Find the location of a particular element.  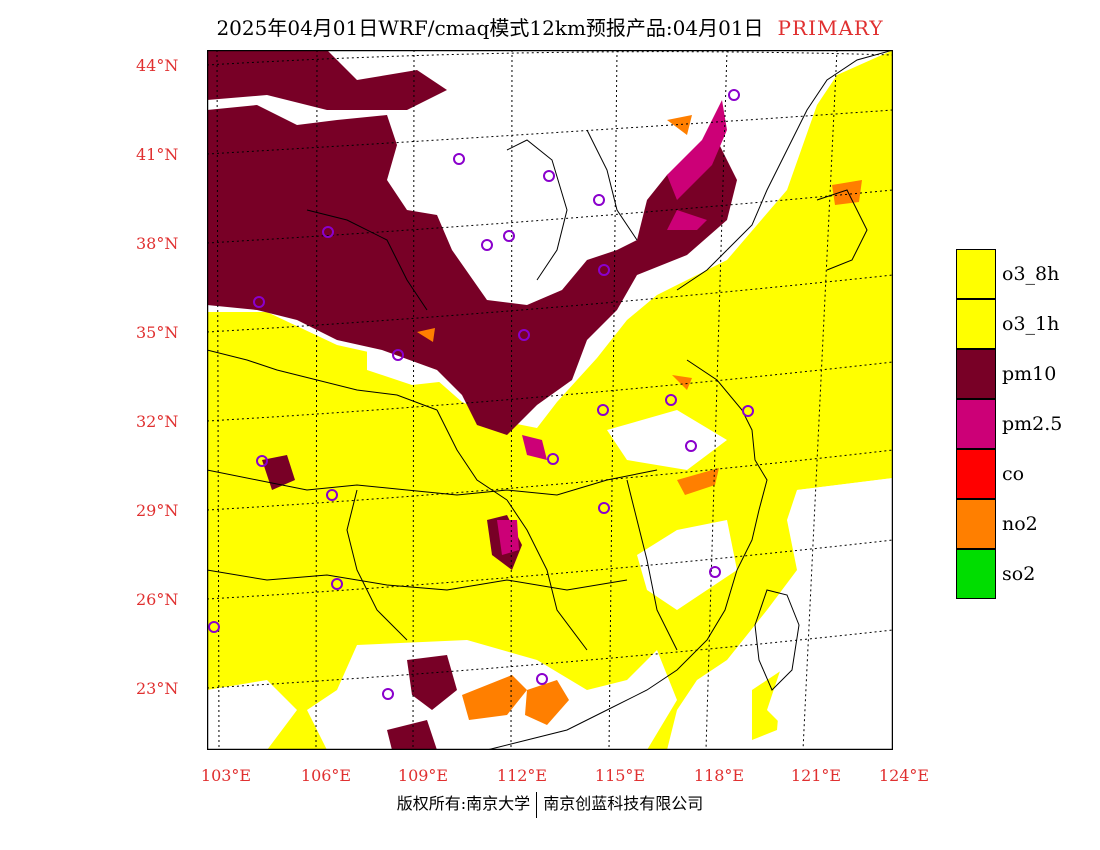

lat-label-29: 29°N is located at coordinates (157, 510).